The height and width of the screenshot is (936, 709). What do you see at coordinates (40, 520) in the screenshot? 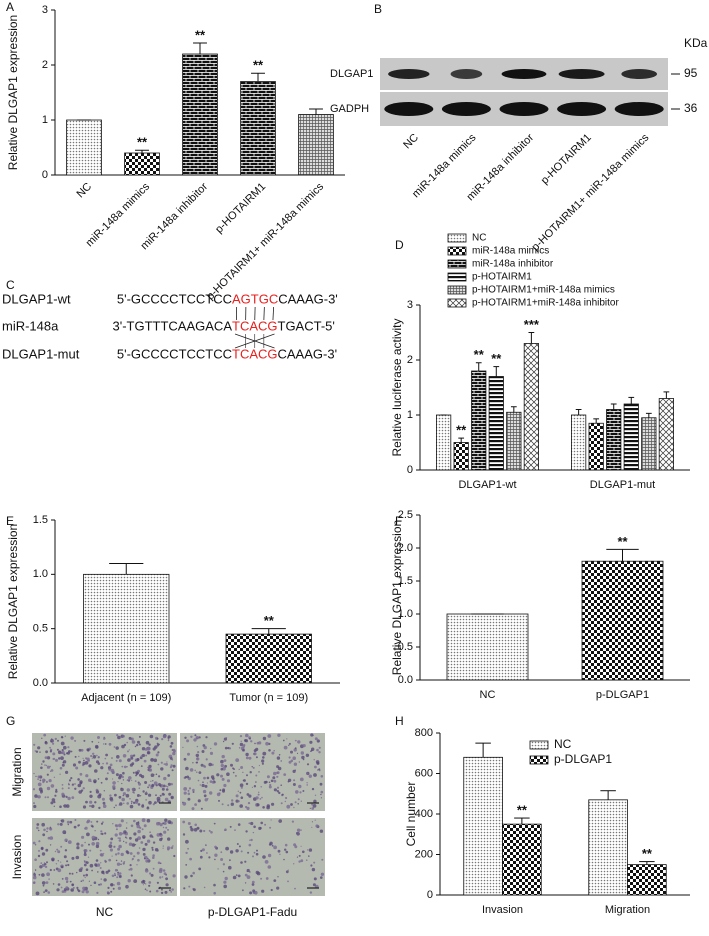
I see `y-tick-label: 1.5` at bounding box center [40, 520].